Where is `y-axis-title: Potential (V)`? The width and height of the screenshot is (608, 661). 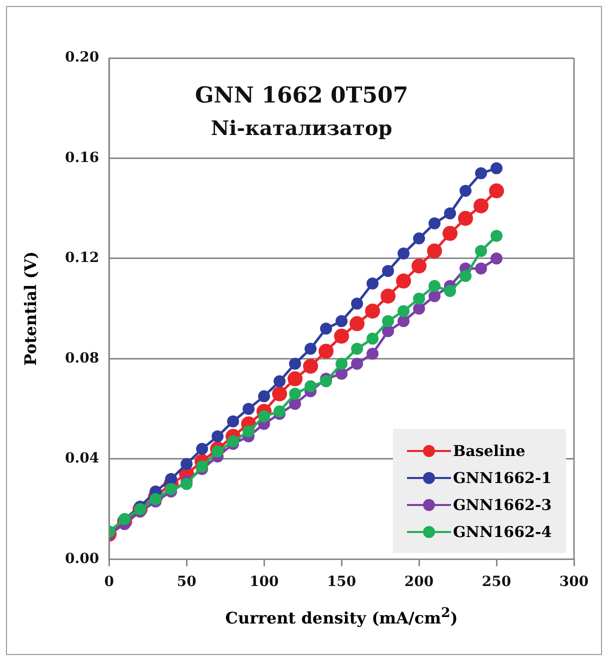
y-axis-title: Potential (V) is located at coordinates (30, 308).